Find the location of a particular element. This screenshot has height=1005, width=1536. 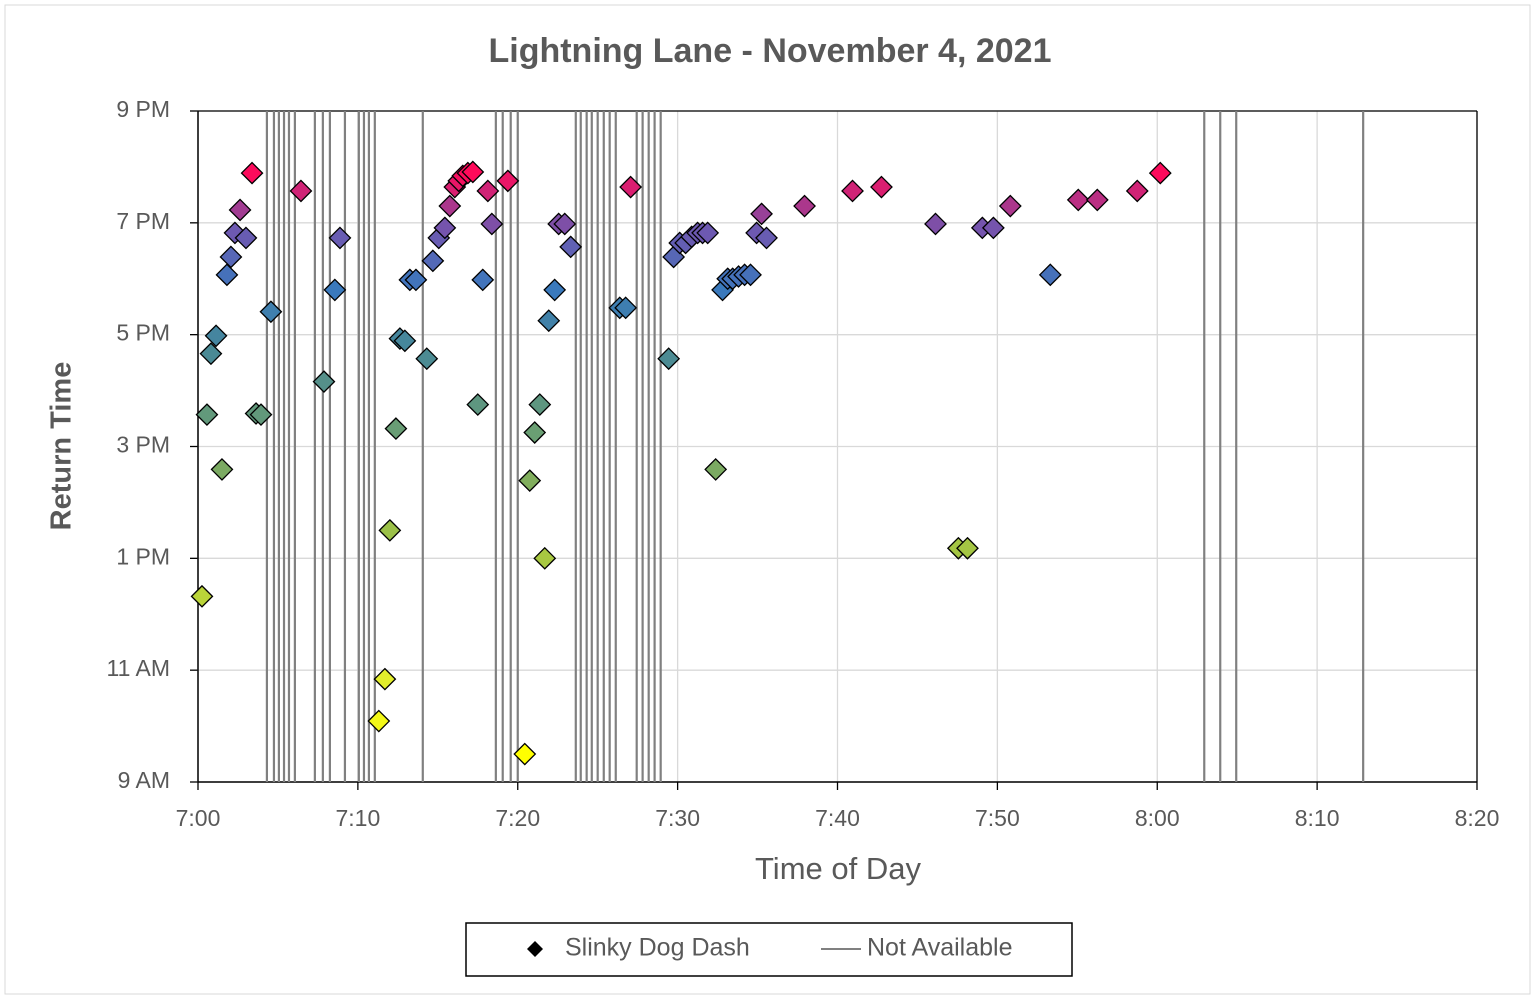

legend-label: Slinky Dog Dash is located at coordinates (657, 948).